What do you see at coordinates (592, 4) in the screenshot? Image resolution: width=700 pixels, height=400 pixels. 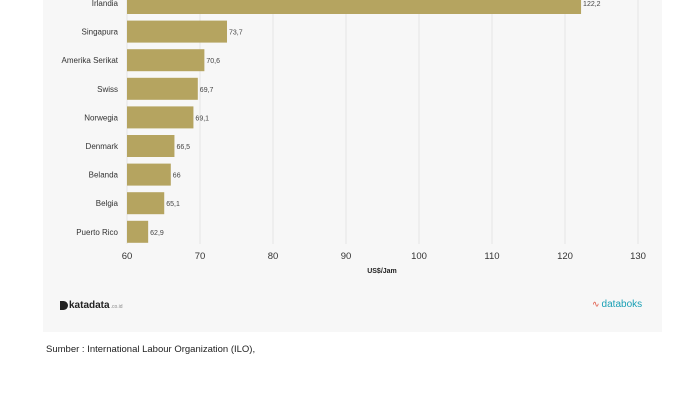 I see `data-label: 122,2` at bounding box center [592, 4].